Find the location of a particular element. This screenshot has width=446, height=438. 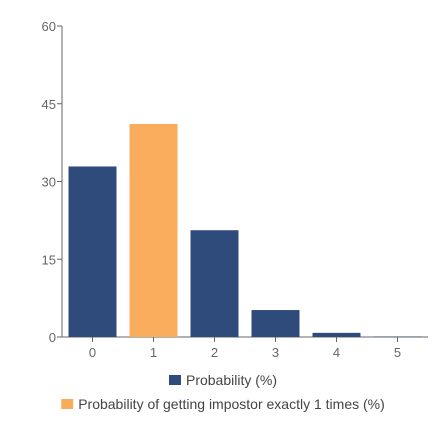

y-axis-ticks: 0 15 30 45 60 is located at coordinates (52, 182).